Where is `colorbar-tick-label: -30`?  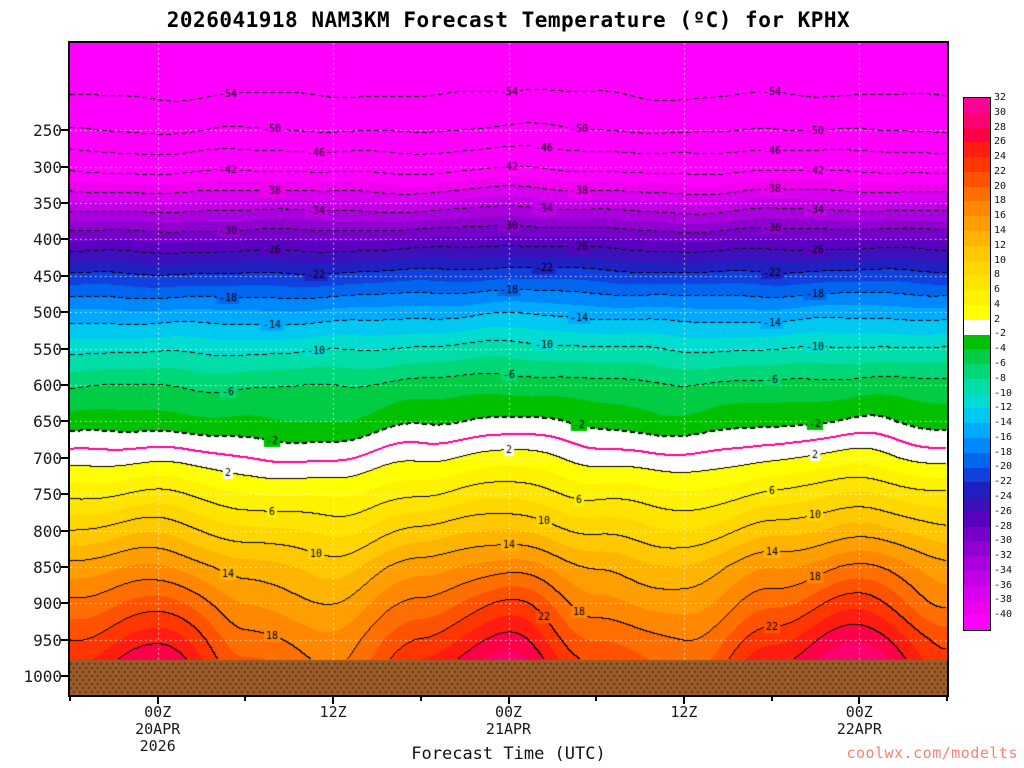 colorbar-tick-label: -30 is located at coordinates (1003, 541).